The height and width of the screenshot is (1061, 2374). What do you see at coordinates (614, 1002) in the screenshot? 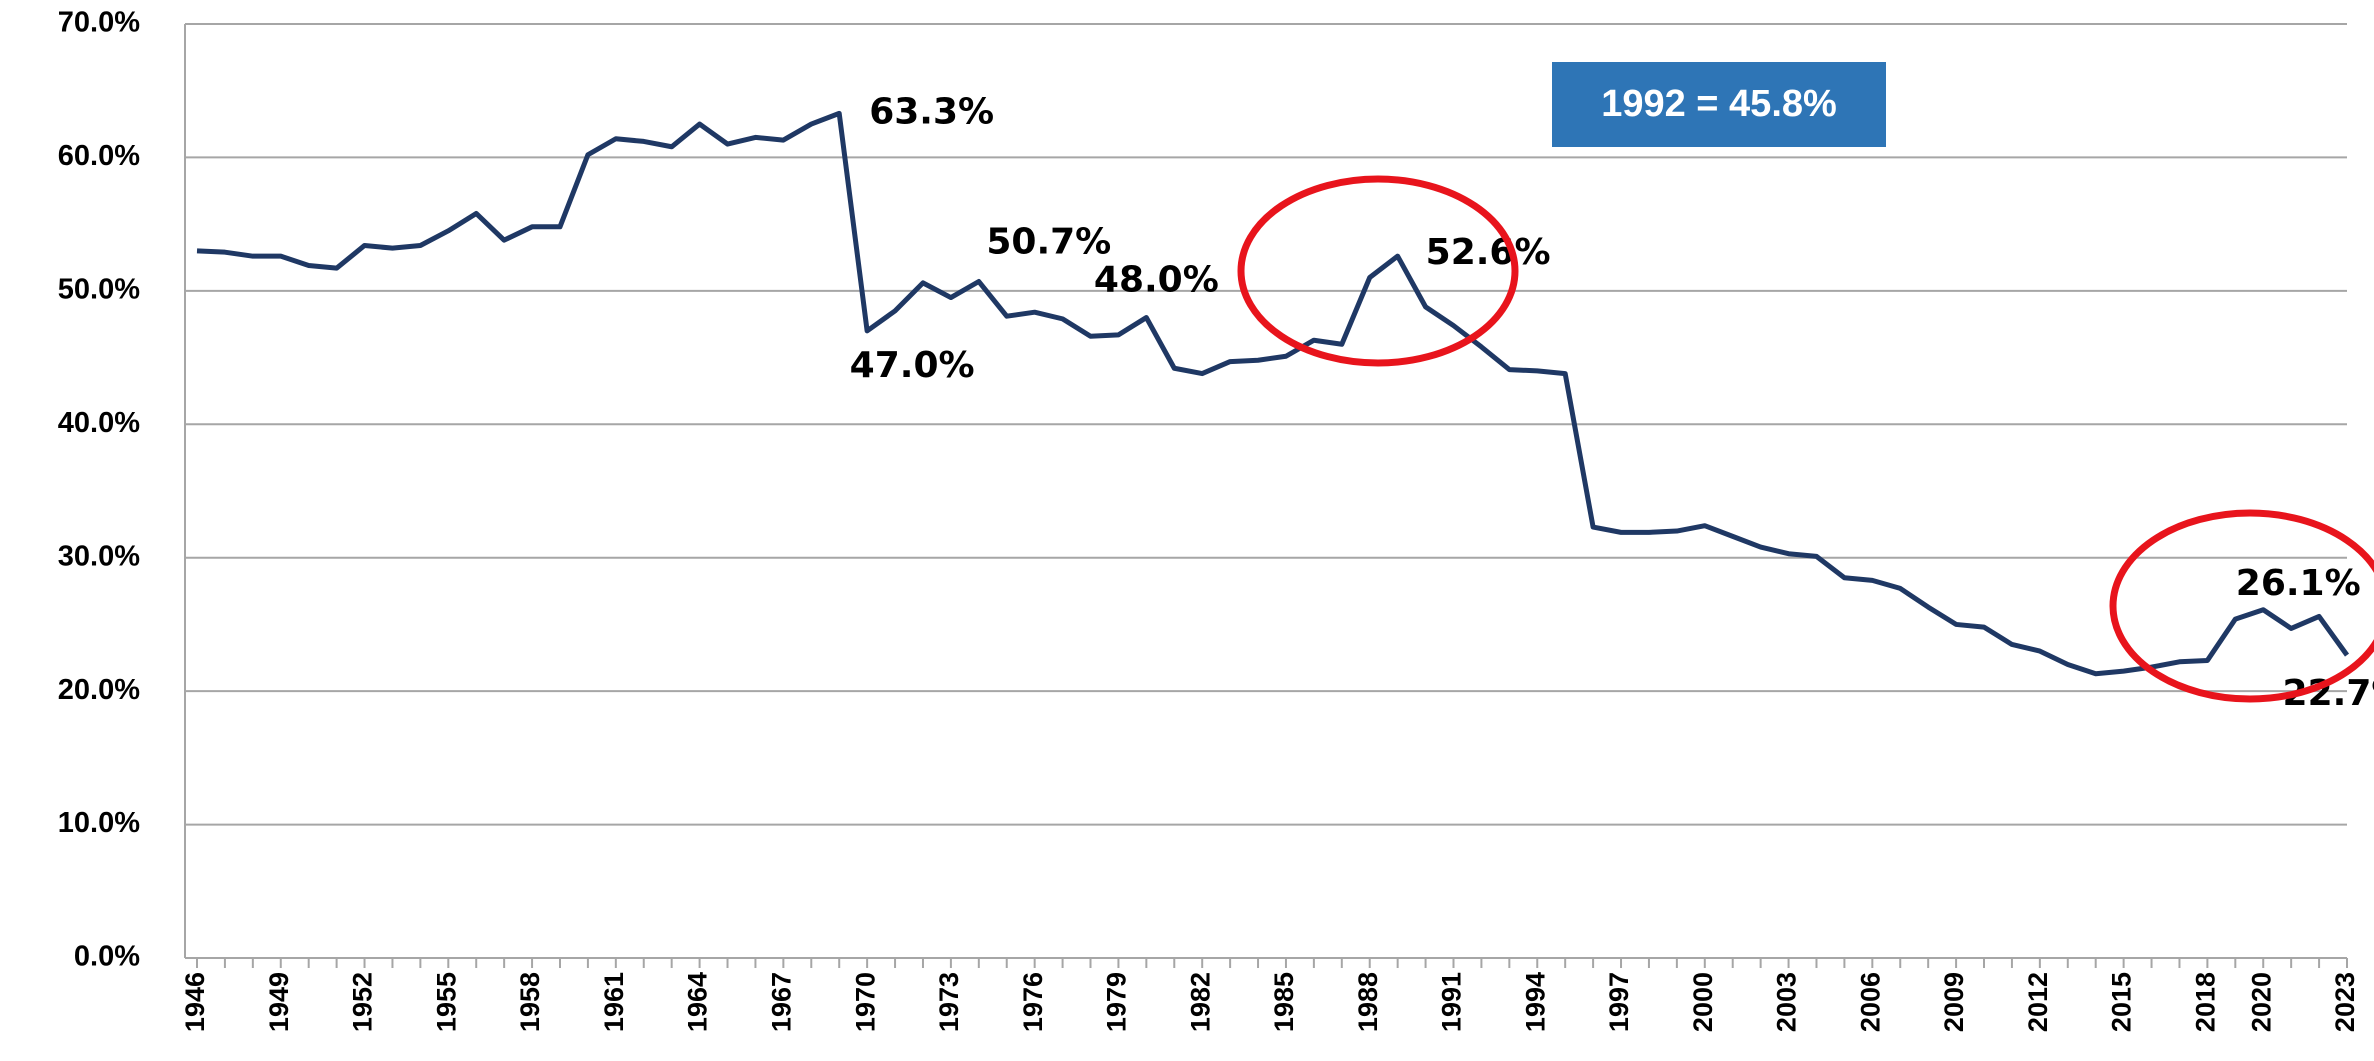
I see `x-tick-label: 1961` at bounding box center [614, 1002].